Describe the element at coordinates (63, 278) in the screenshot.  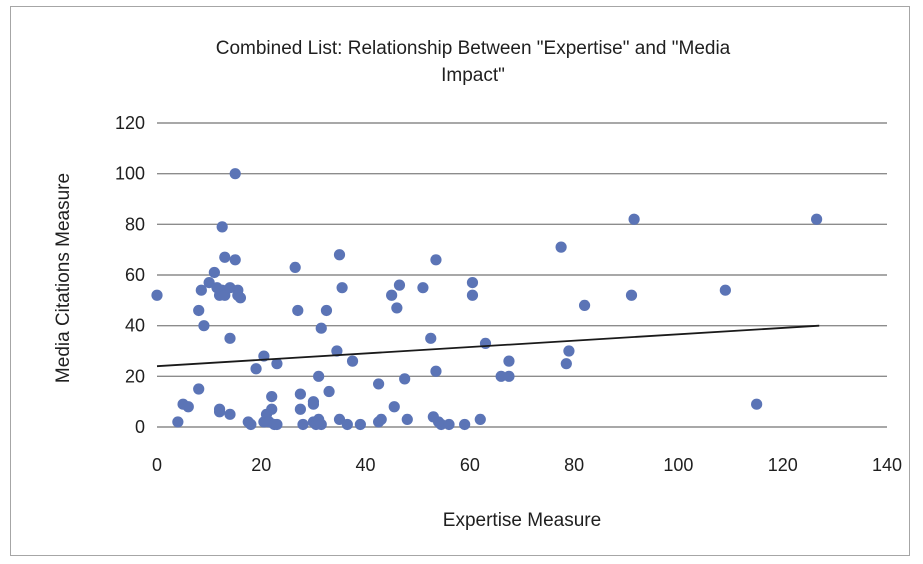
I see `y-axis-title: Media Citations Measure` at that location.